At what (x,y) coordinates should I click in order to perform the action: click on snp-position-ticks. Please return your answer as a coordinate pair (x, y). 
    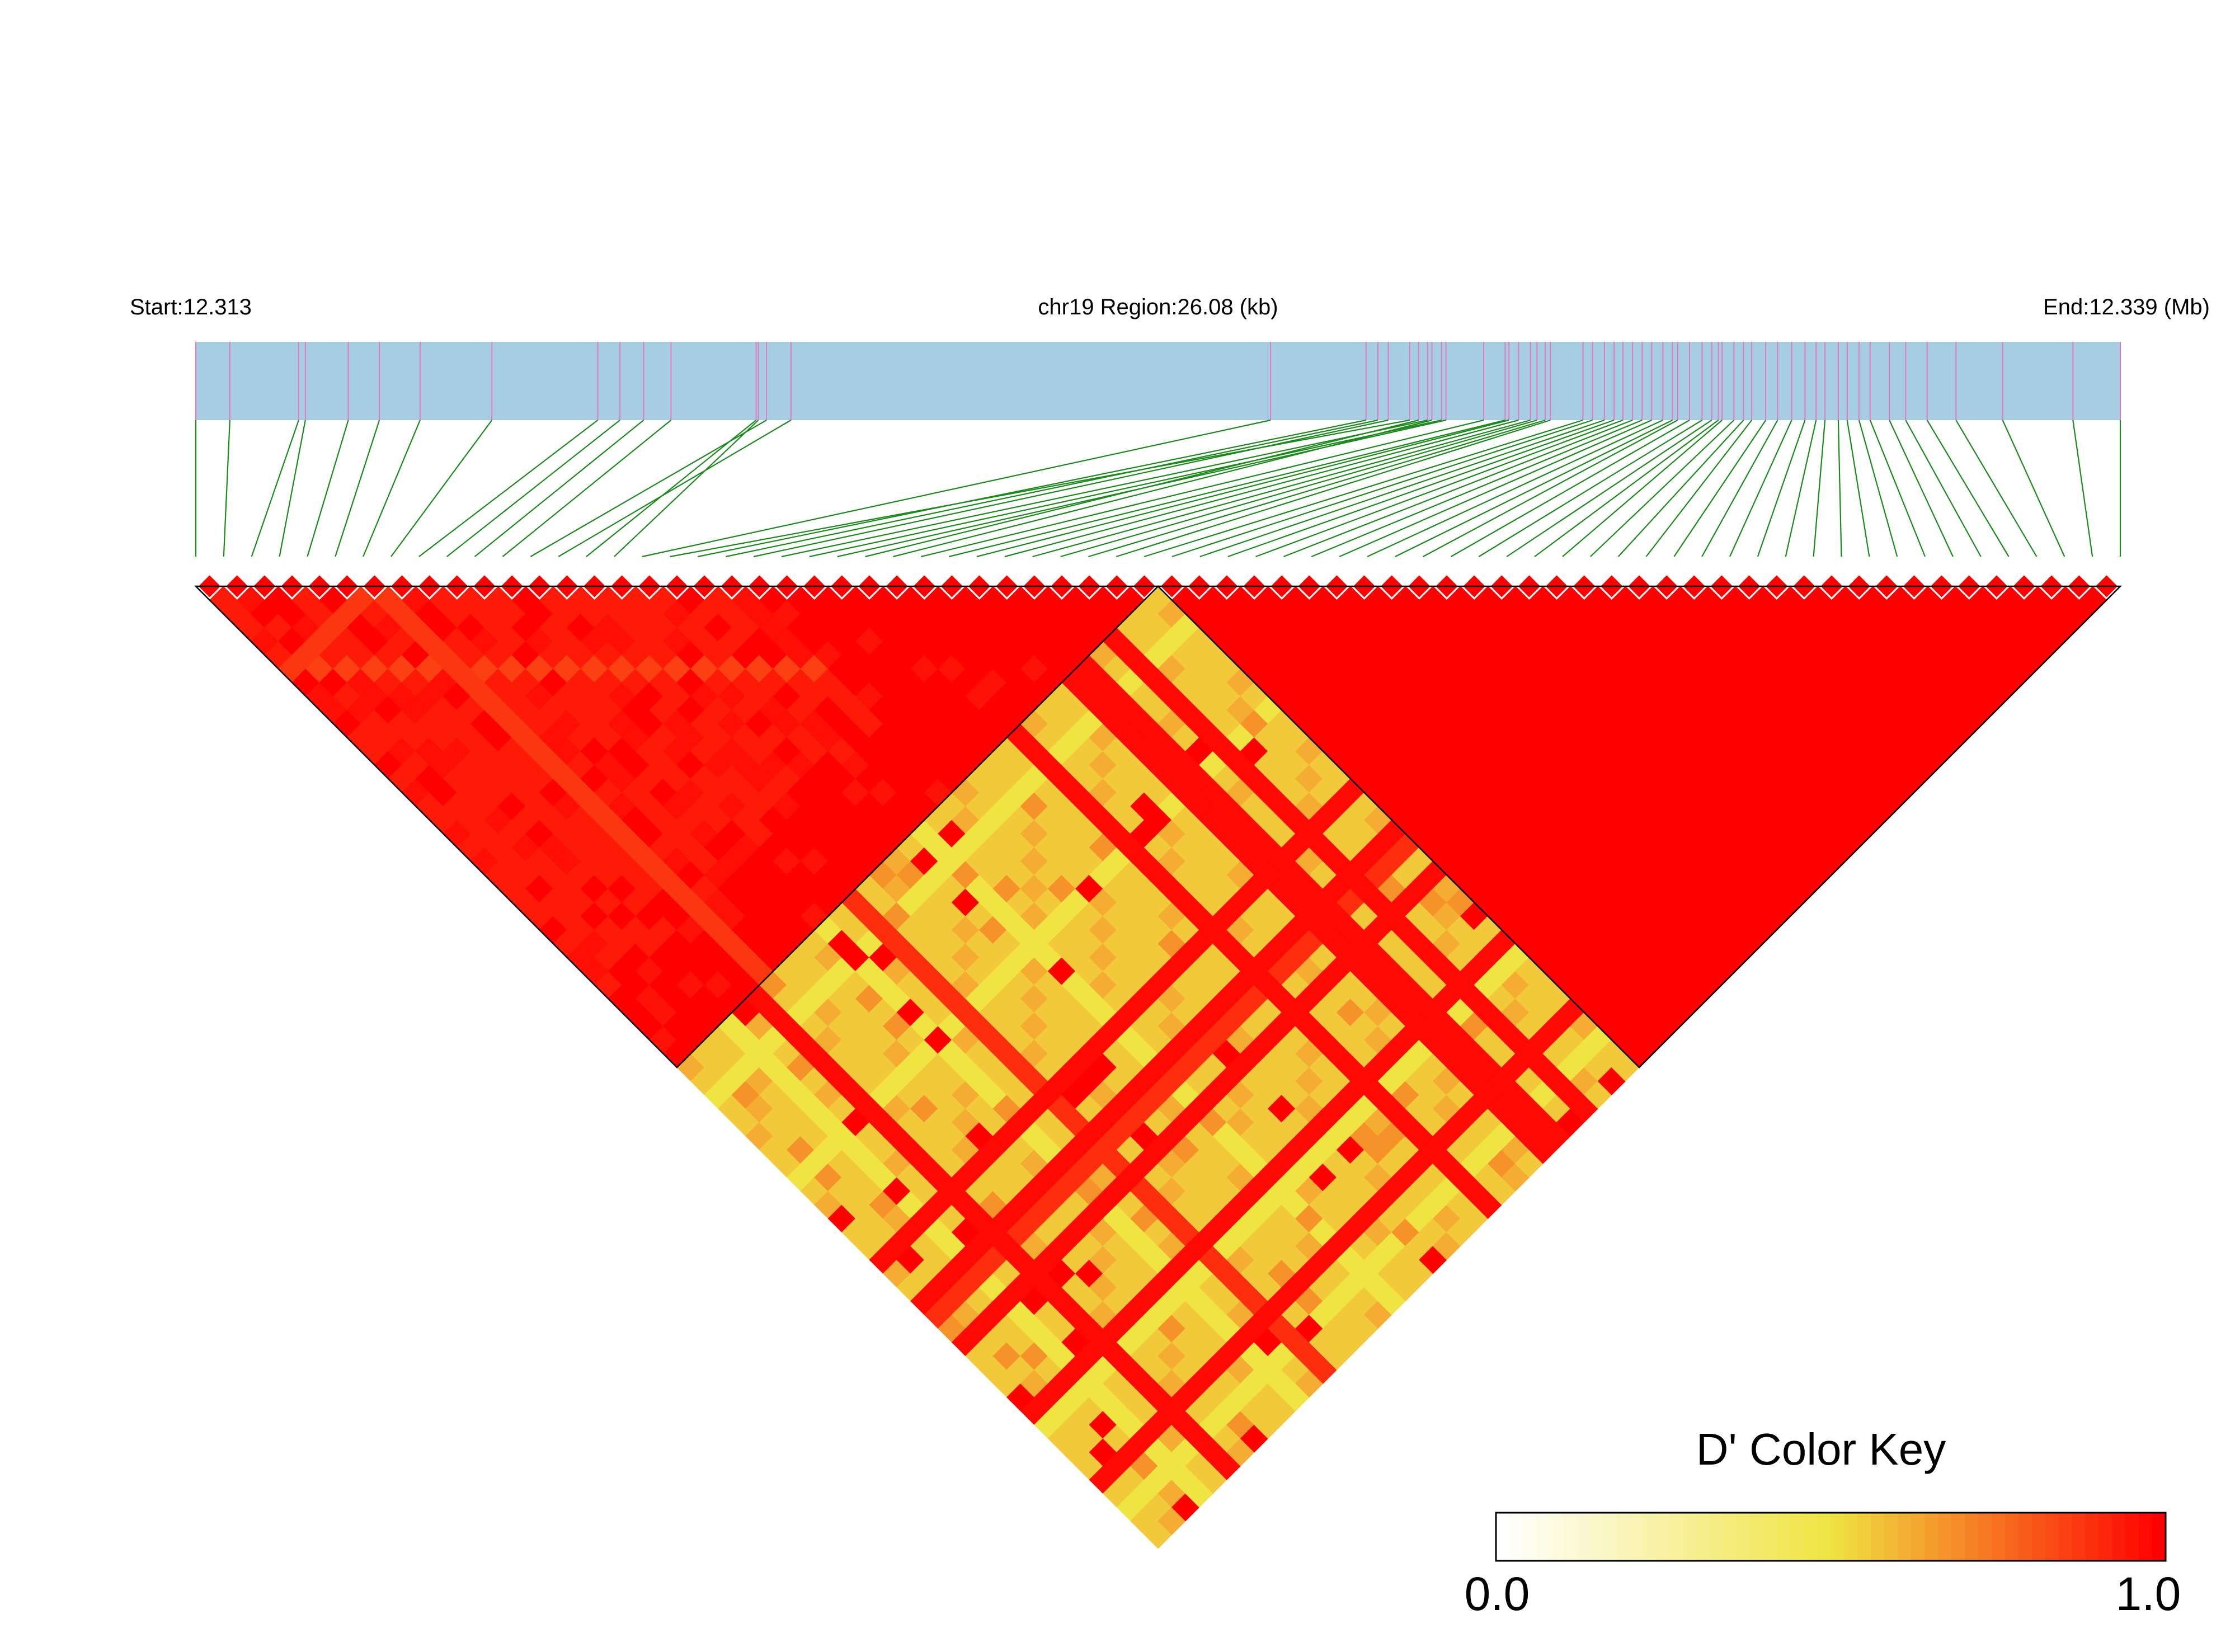
    Looking at the image, I should click on (1158, 381).